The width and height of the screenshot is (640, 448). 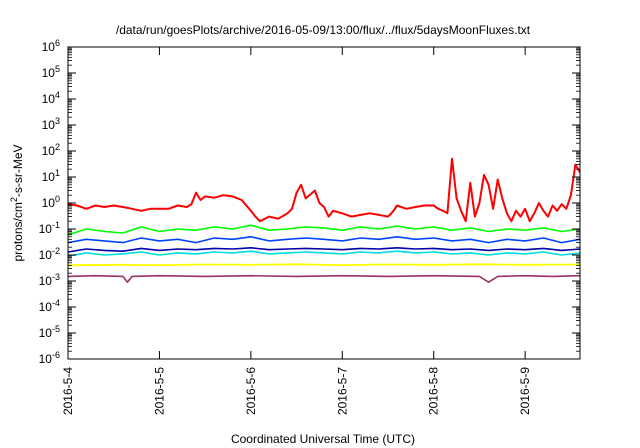 I want to click on y-tick-exponent: 2, so click(x=57, y=147).